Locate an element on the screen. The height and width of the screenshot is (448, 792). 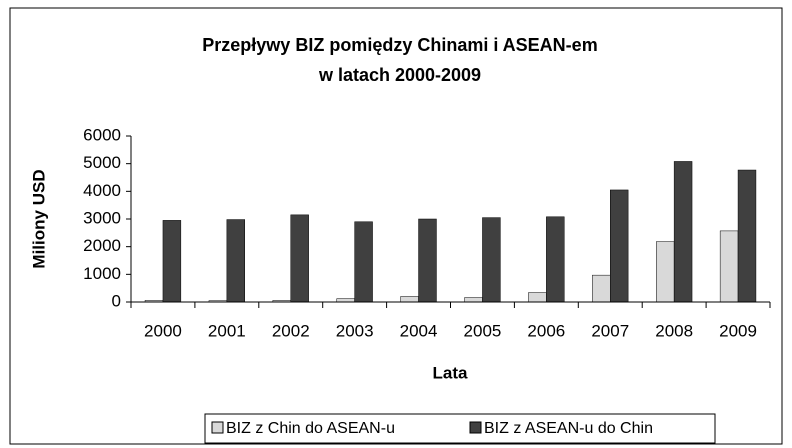
y-tick-label: 4000 is located at coordinates (102, 190).